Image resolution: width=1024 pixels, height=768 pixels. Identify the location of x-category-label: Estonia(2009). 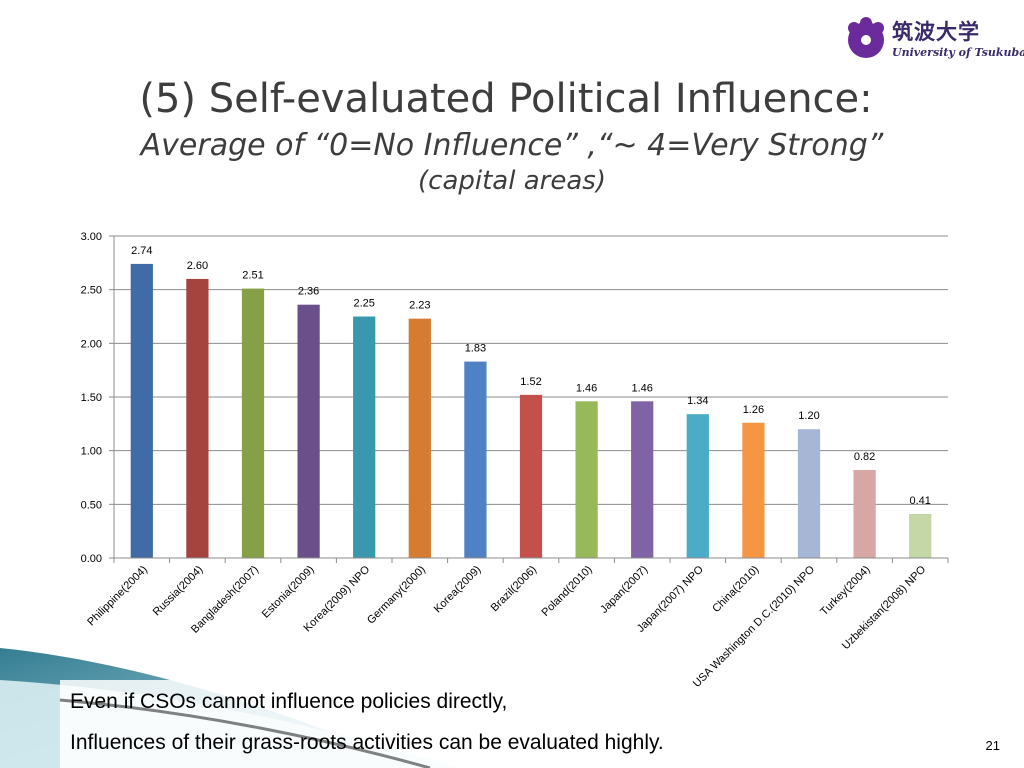
(288, 592).